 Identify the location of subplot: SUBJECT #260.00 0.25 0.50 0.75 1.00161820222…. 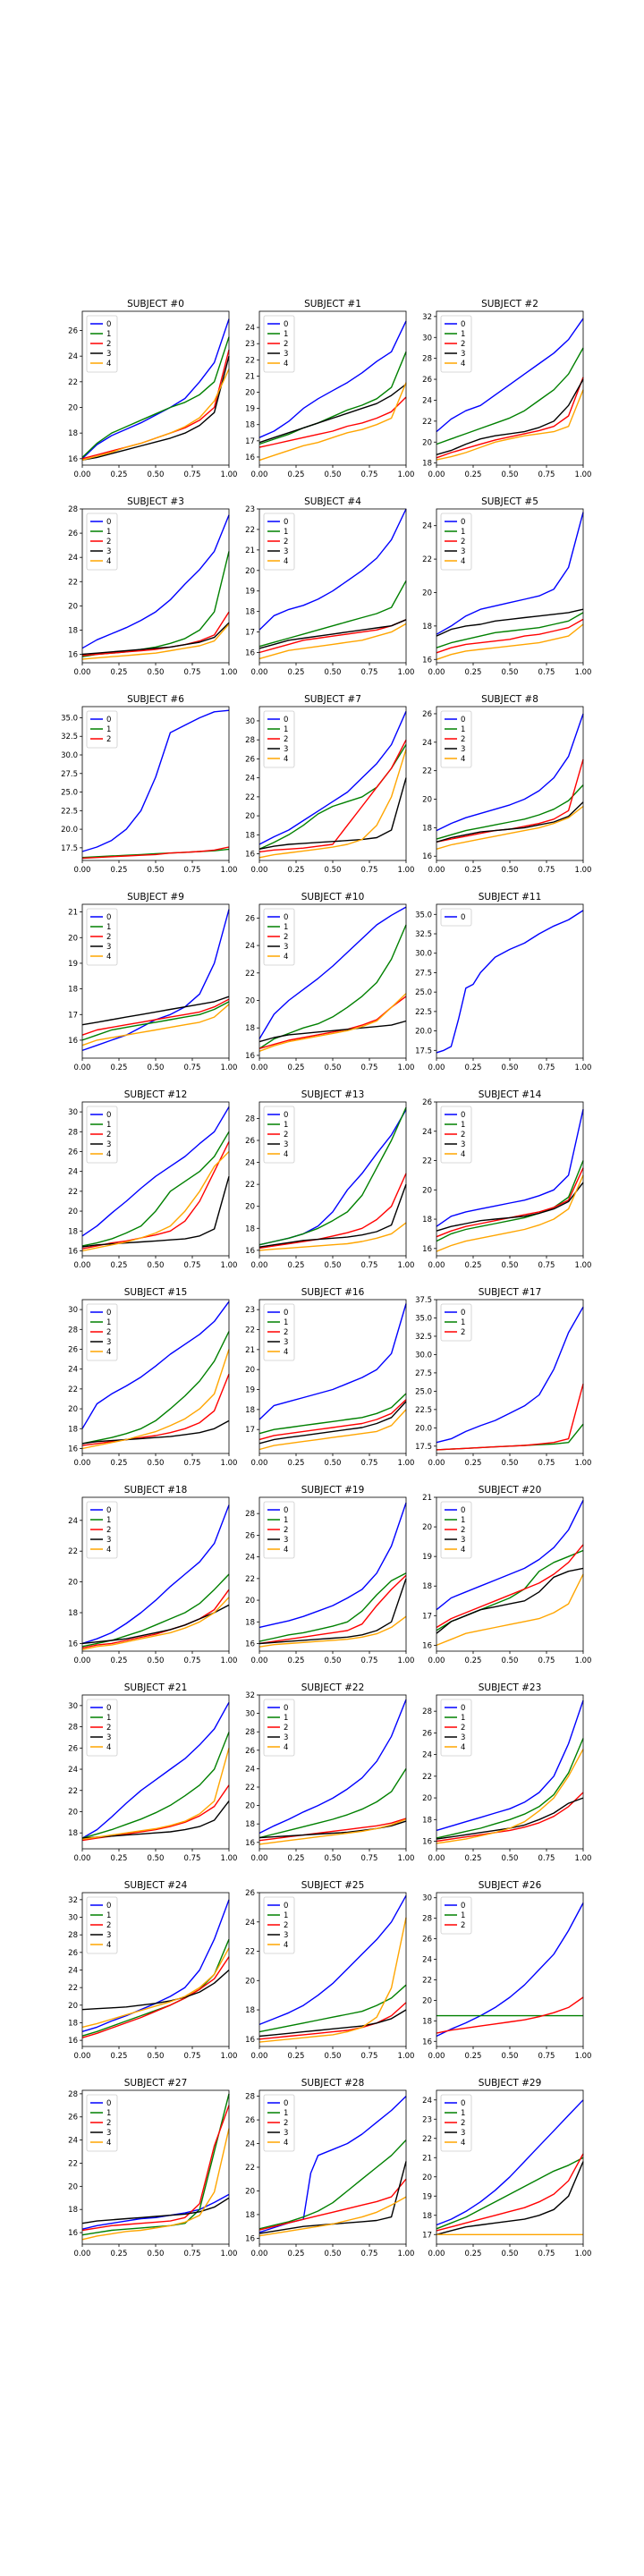
(506, 1970).